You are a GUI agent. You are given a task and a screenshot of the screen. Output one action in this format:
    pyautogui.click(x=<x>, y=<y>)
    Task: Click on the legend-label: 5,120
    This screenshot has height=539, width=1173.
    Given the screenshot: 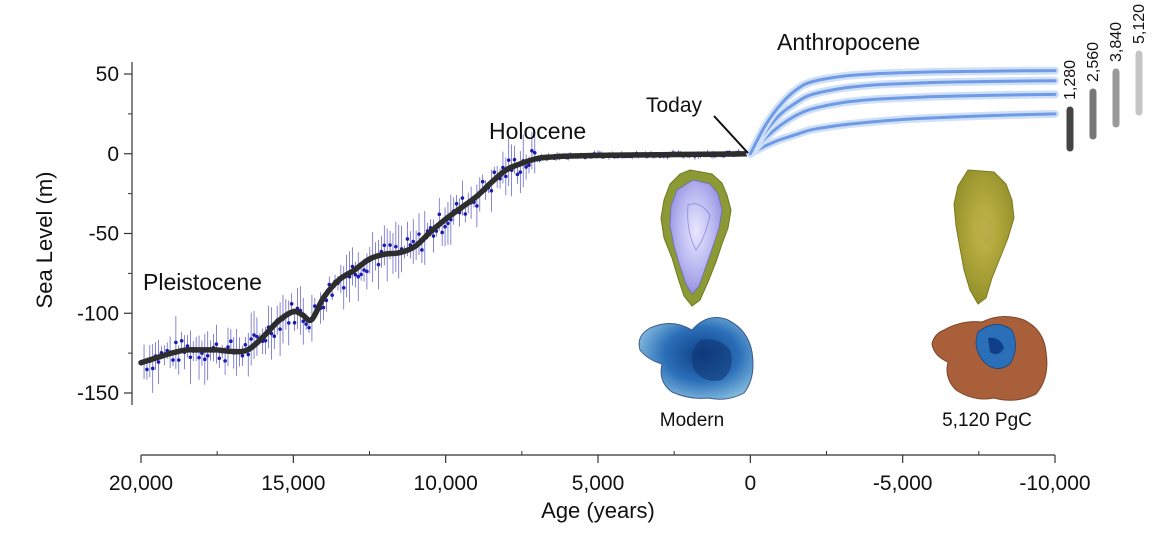 What is the action you would take?
    pyautogui.click(x=1139, y=24)
    